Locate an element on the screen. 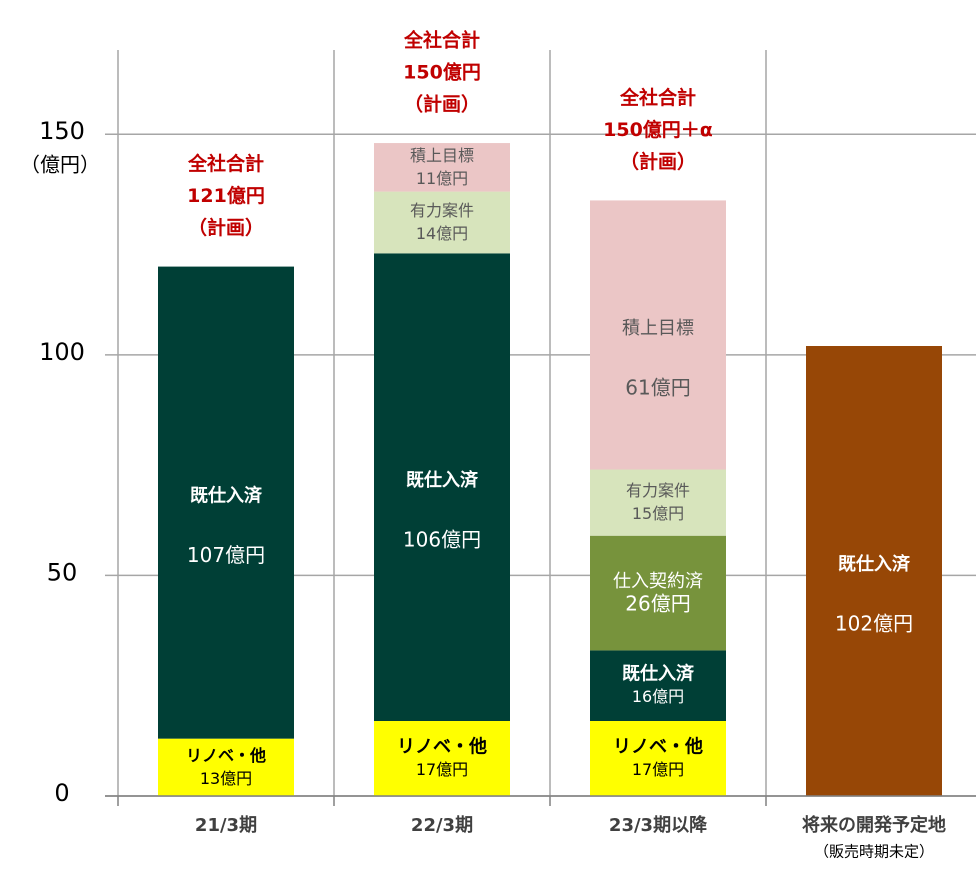  x-tick-label: 21/3期 is located at coordinates (226, 825).